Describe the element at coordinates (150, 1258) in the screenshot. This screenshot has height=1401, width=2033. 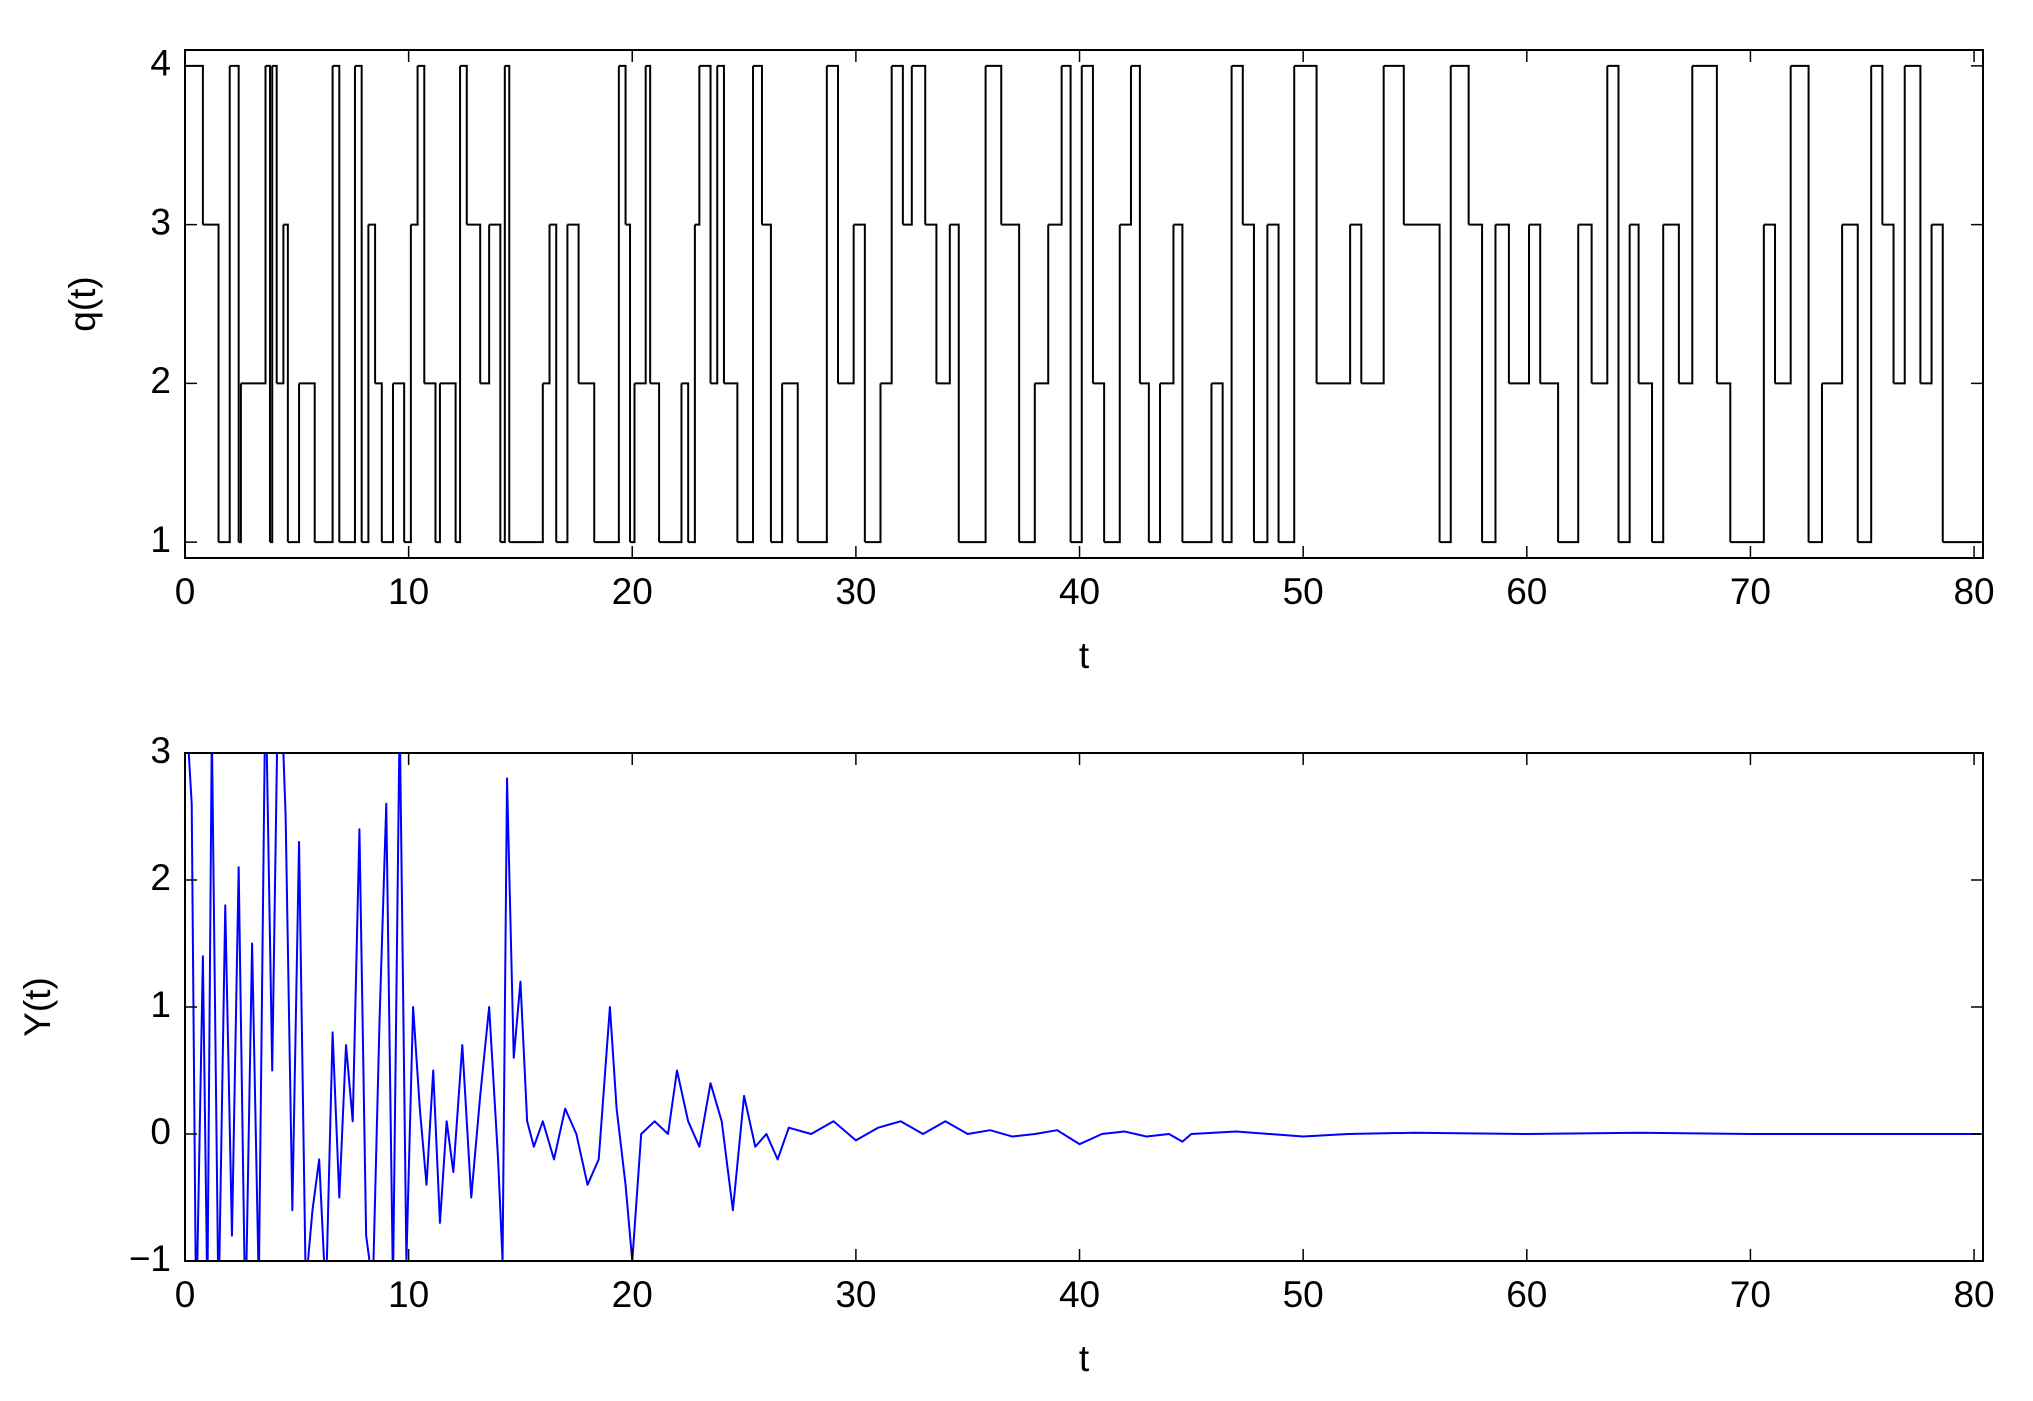
I see `y-tick-label: −1` at that location.